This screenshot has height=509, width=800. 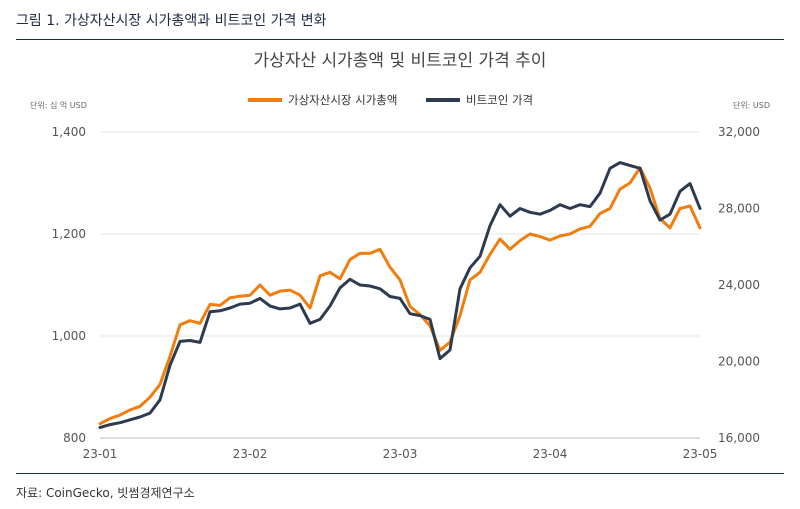 I want to click on x-tick-label: 23-01, so click(x=100, y=454).